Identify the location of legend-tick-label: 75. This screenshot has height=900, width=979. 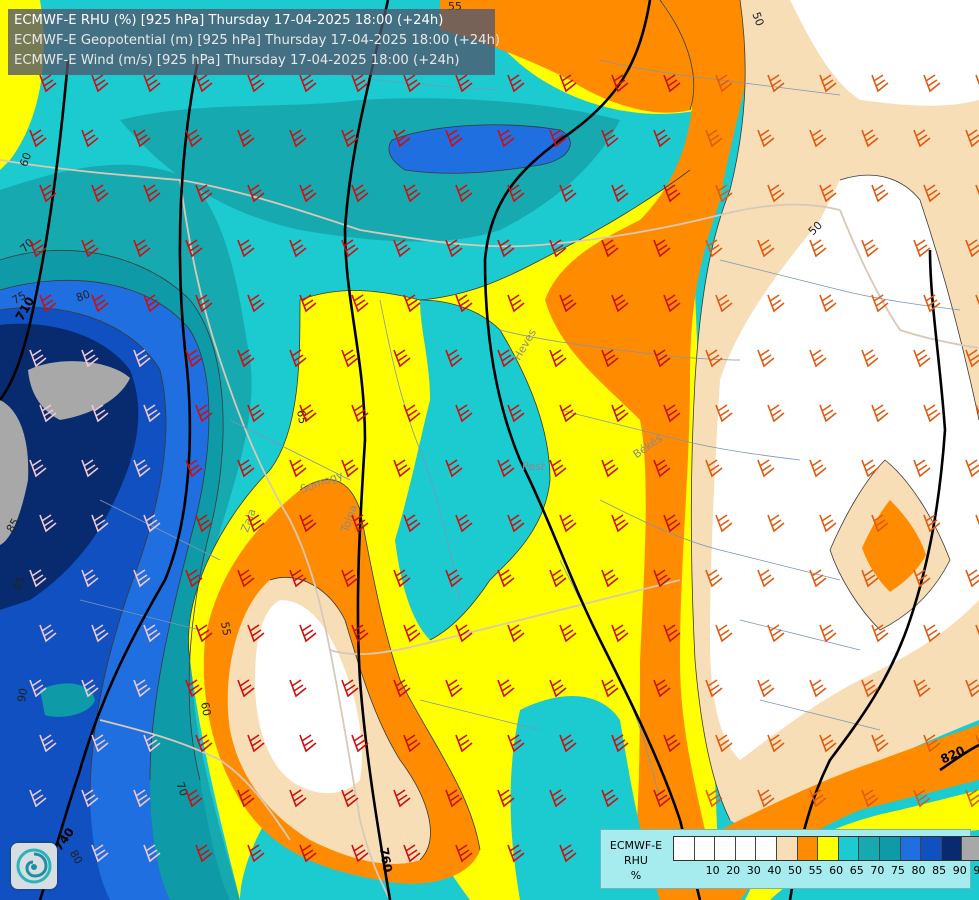
(897, 870).